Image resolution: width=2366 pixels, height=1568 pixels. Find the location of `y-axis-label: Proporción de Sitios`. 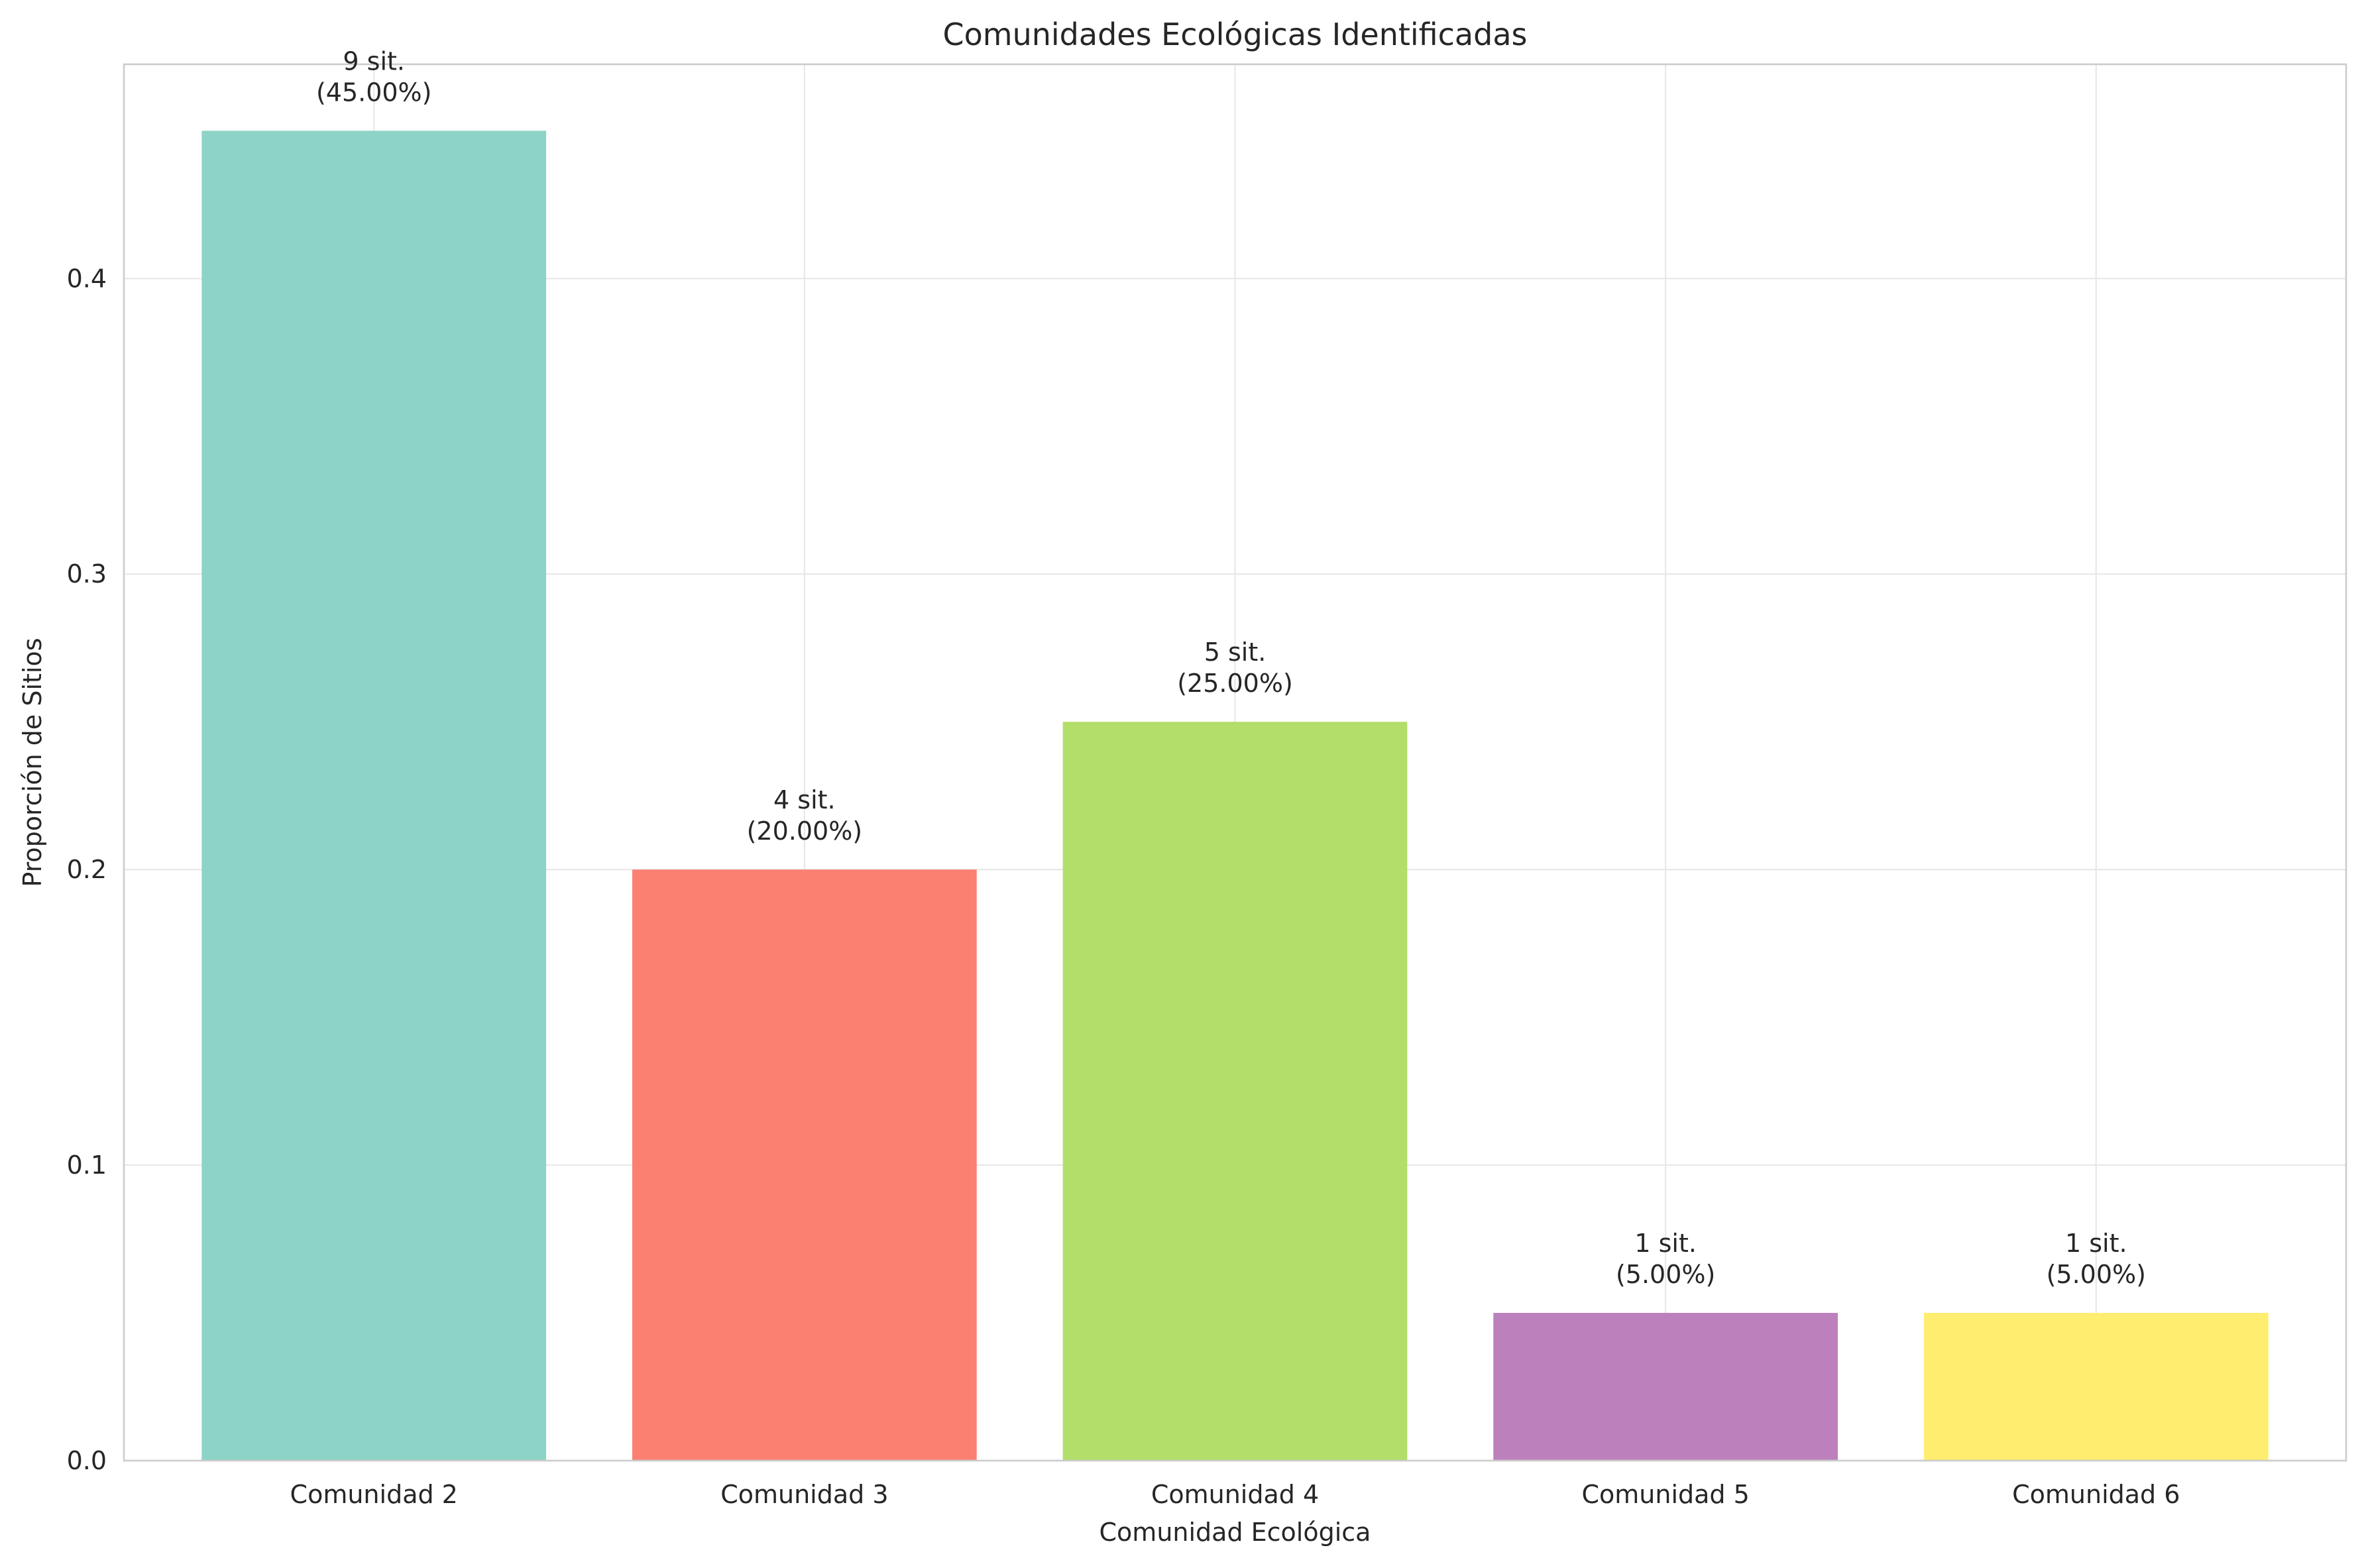

y-axis-label: Proporción de Sitios is located at coordinates (32, 763).